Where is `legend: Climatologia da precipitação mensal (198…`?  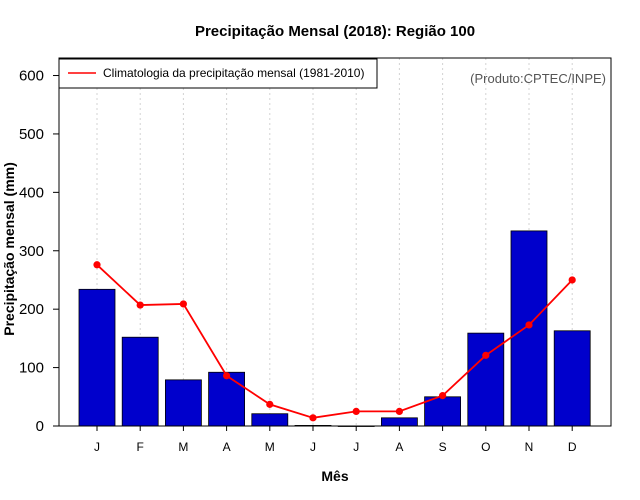 legend: Climatologia da precipitação mensal (198… is located at coordinates (218, 73).